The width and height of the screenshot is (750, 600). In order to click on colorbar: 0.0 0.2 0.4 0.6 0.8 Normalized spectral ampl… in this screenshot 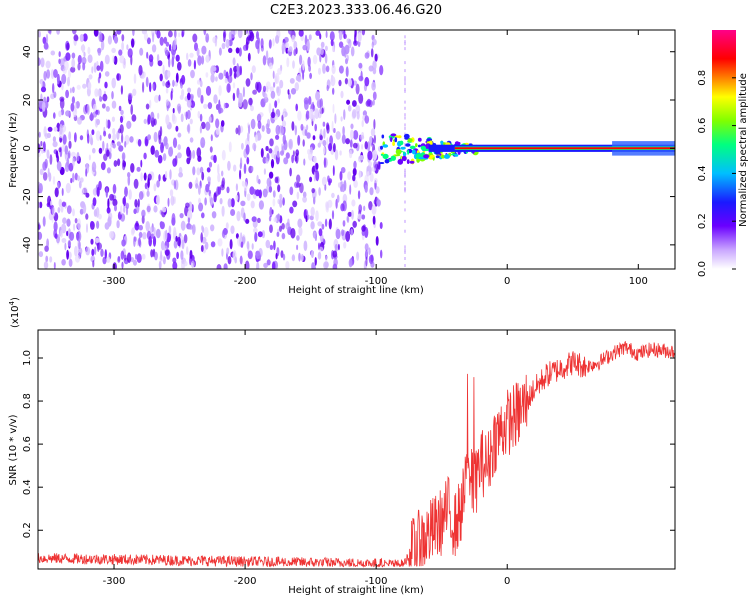, I will do `click(723, 153)`.